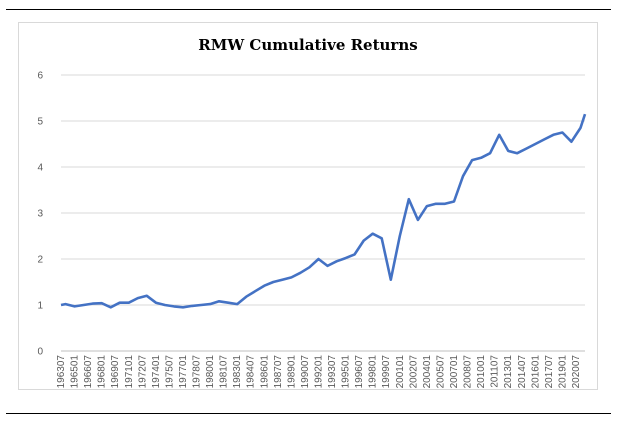  What do you see at coordinates (61, 372) in the screenshot?
I see `x-tick-label: 196307` at bounding box center [61, 372].